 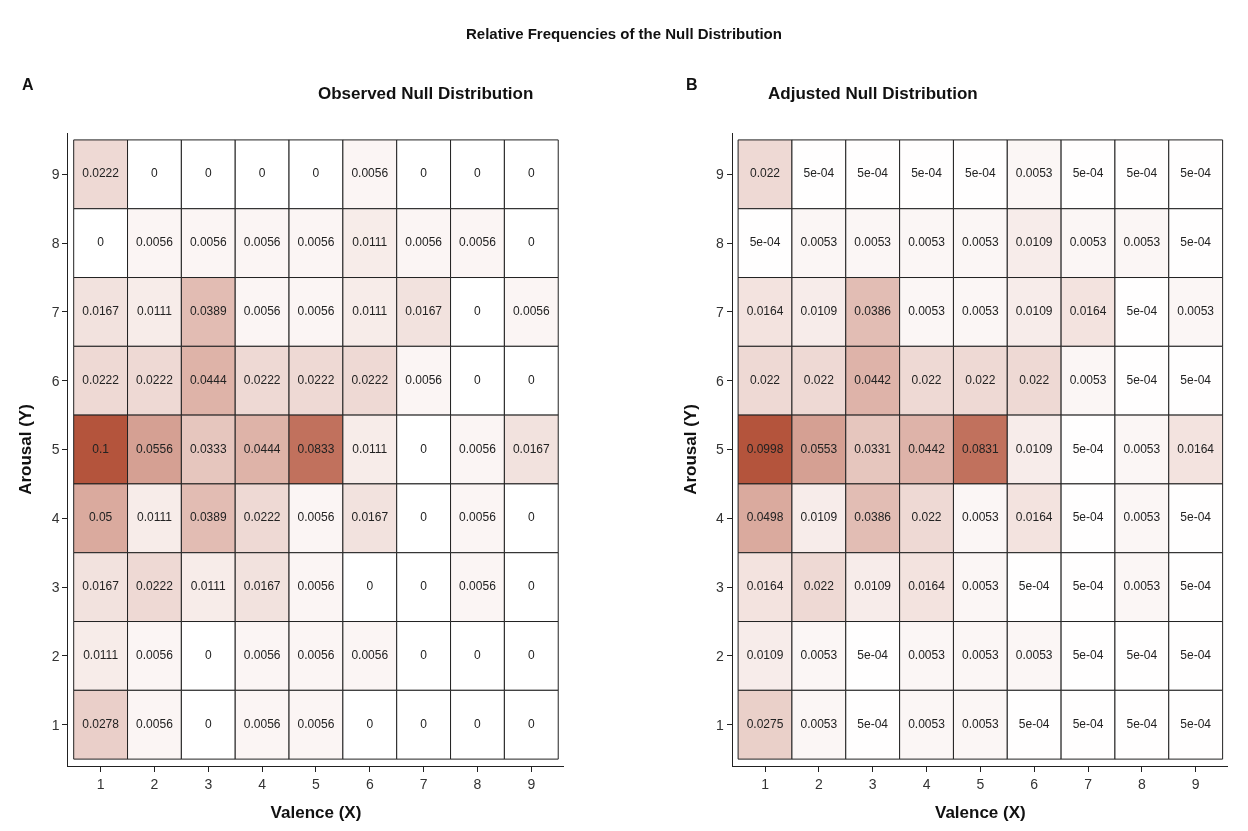 What do you see at coordinates (101, 448) in the screenshot?
I see `data-label: 0.1` at bounding box center [101, 448].